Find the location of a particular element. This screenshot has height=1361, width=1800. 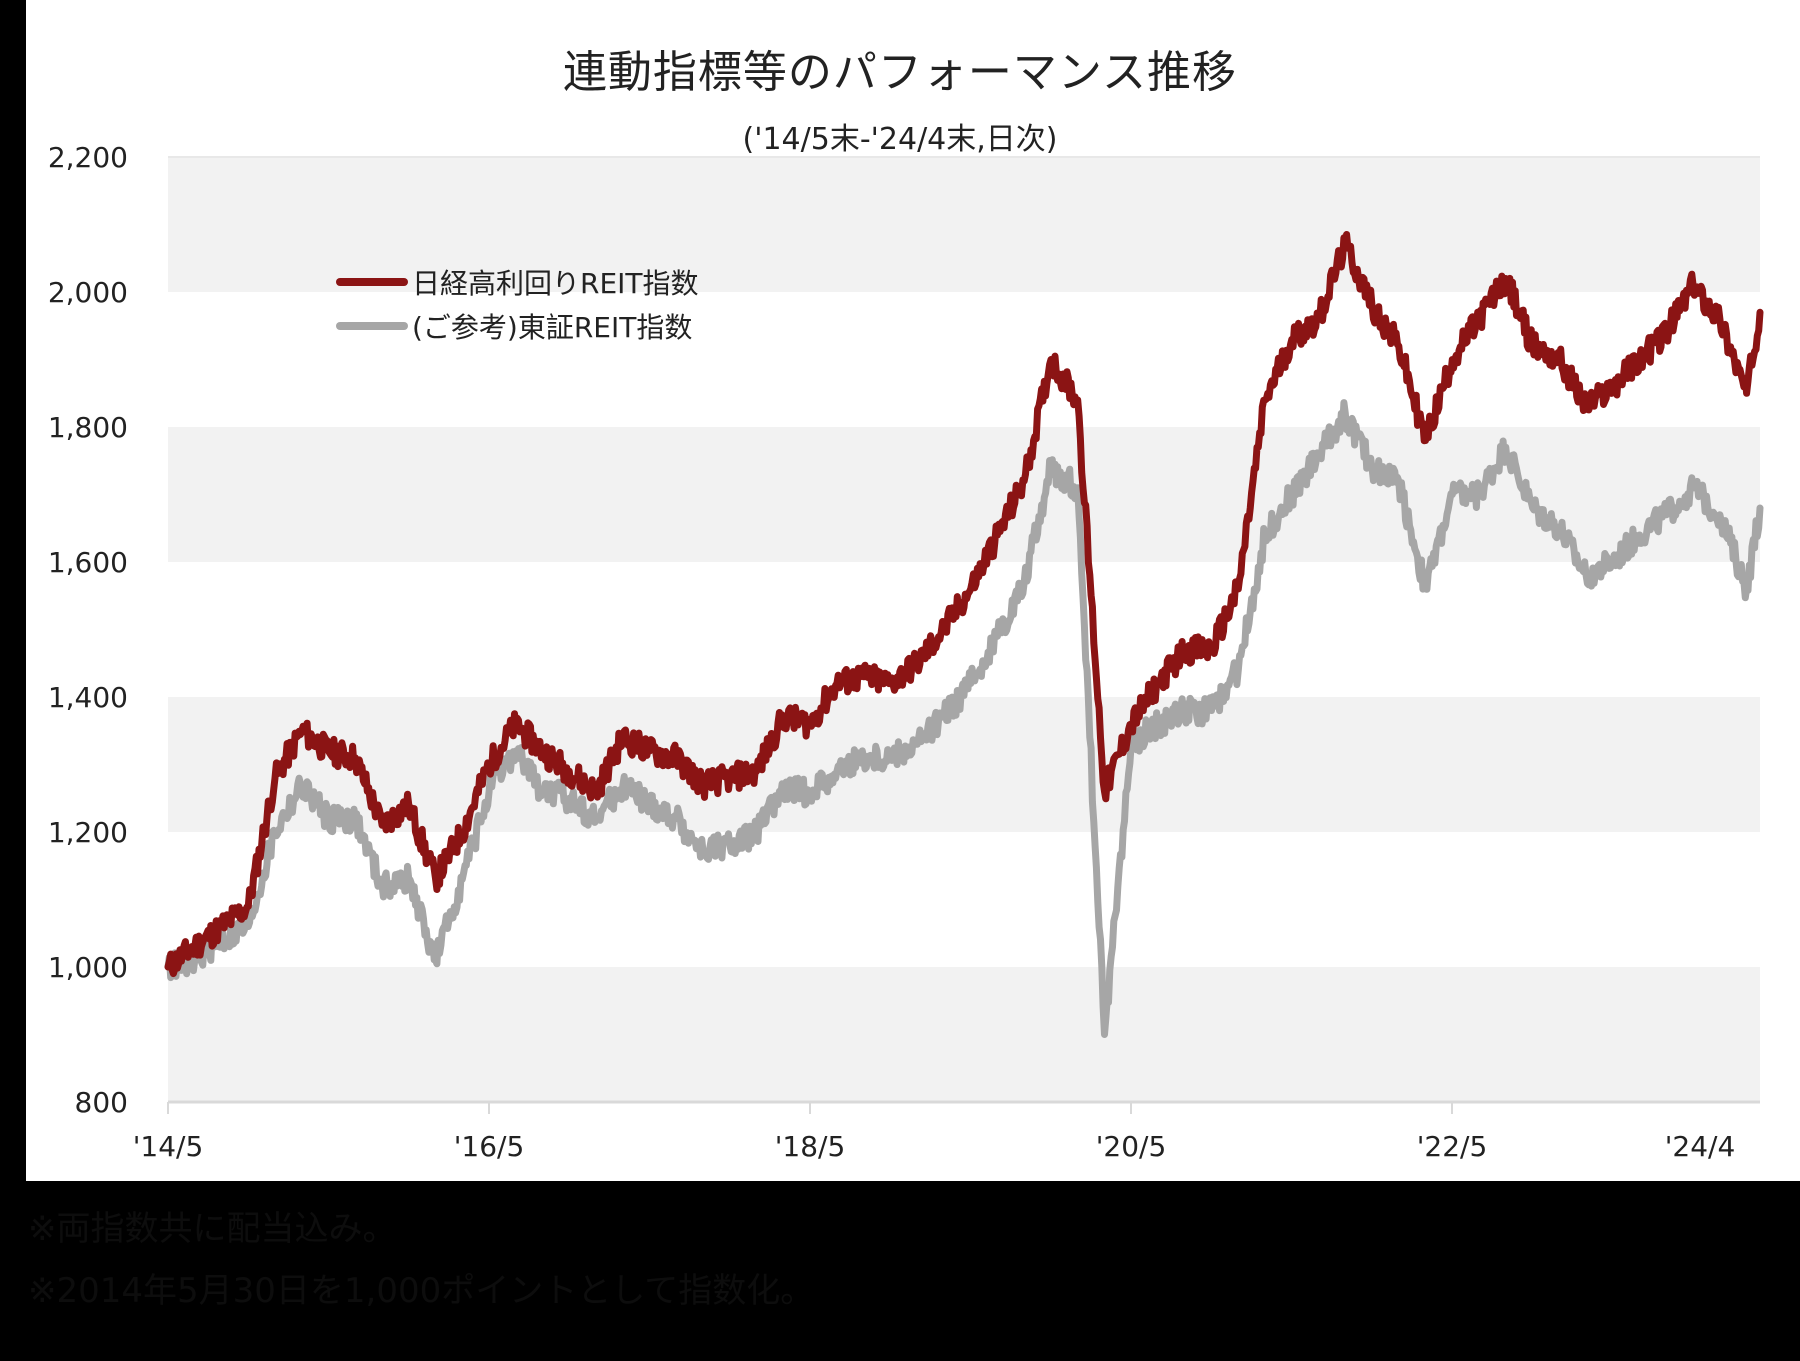

chart-title: 連動指標等のパフォーマンス推移 is located at coordinates (900, 72).